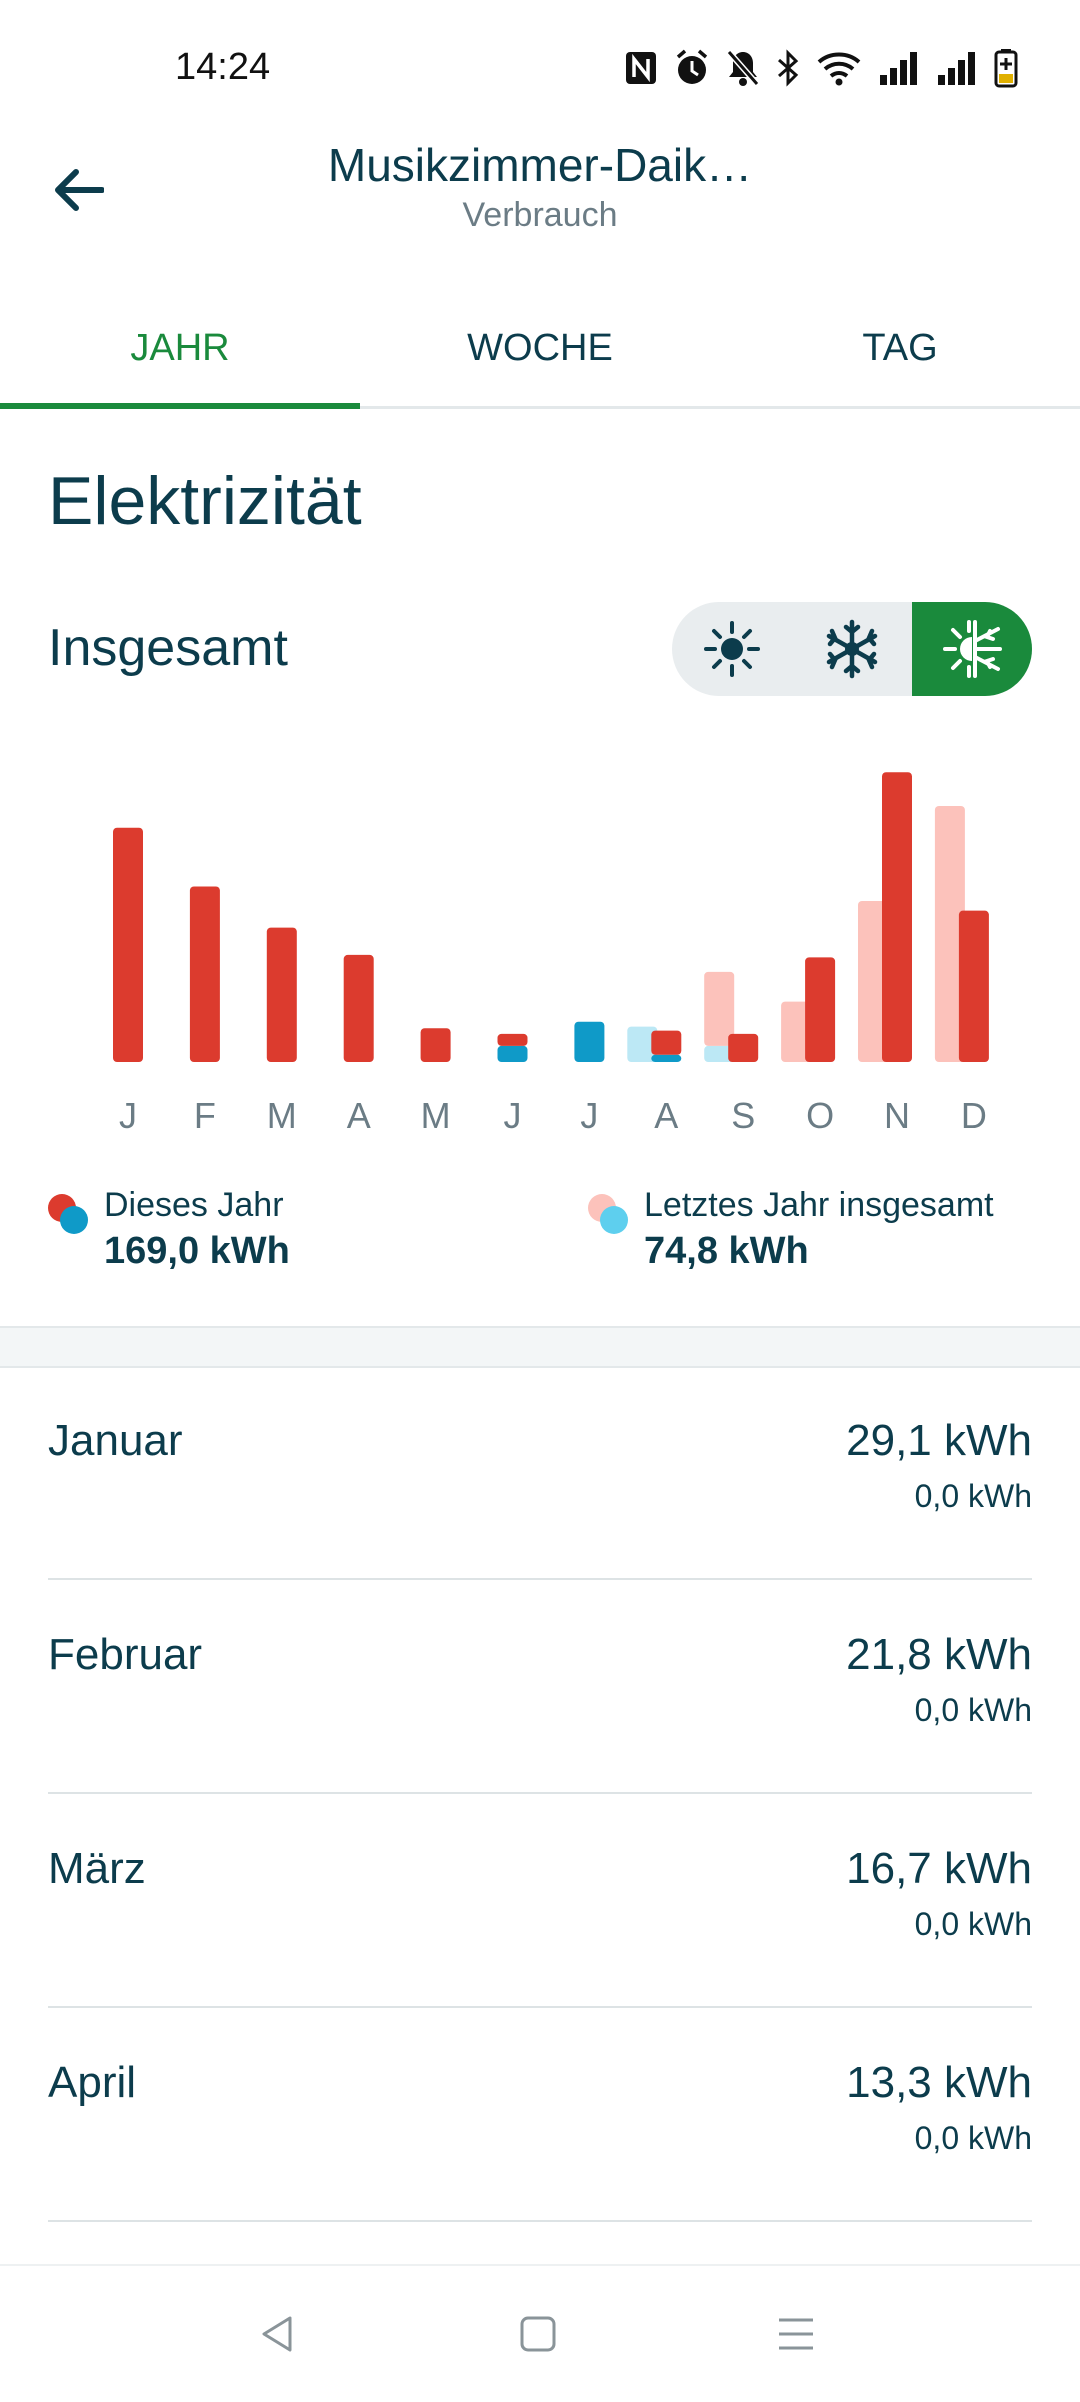 Image resolution: width=1080 pixels, height=2402 pixels. Describe the element at coordinates (180, 406) in the screenshot. I see `tab-indicator` at that location.